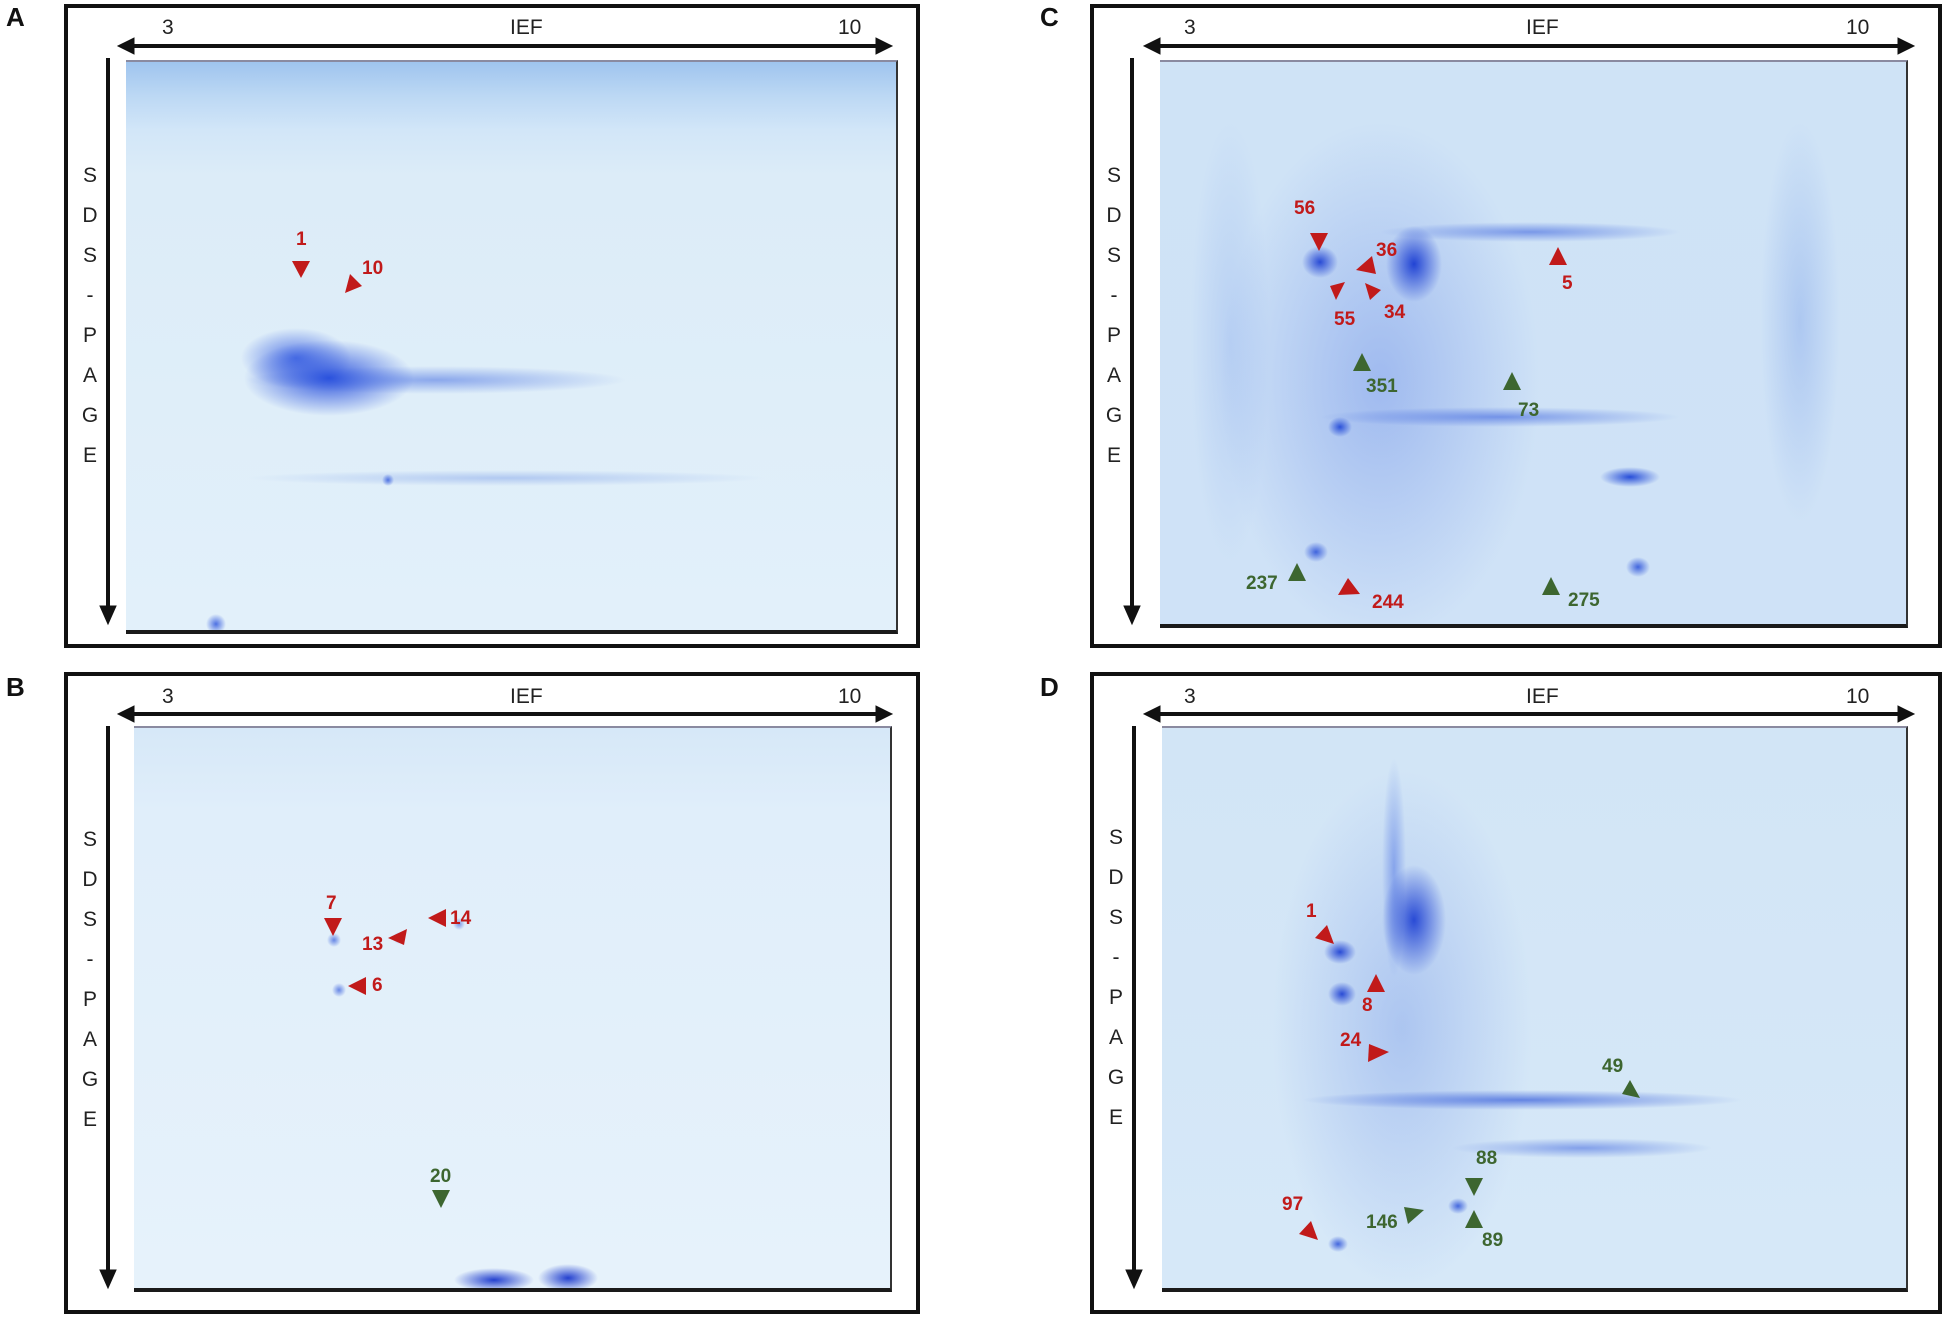 The image size is (1948, 1318). What do you see at coordinates (1387, 250) in the screenshot?
I see `spot-label-c-36: 36` at bounding box center [1387, 250].